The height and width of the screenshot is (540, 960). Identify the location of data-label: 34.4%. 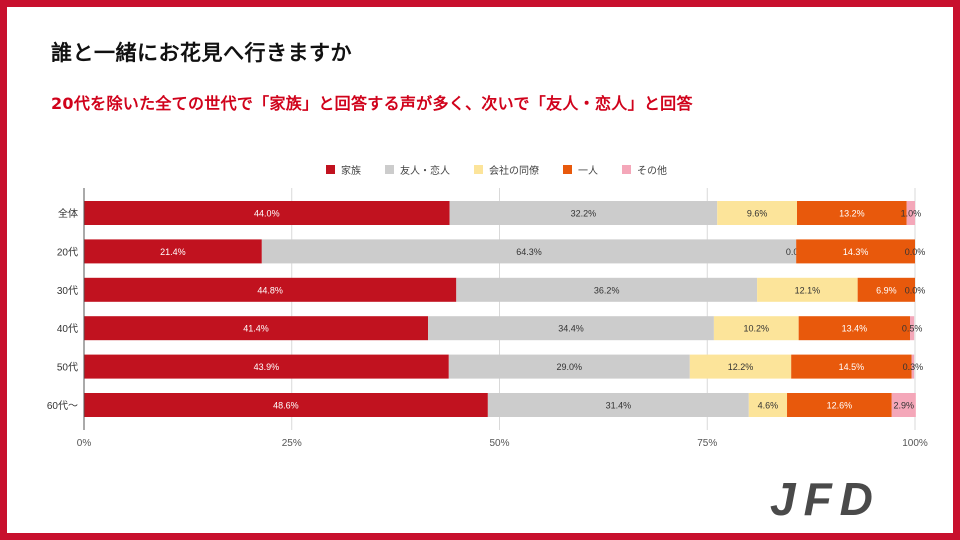
(571, 329).